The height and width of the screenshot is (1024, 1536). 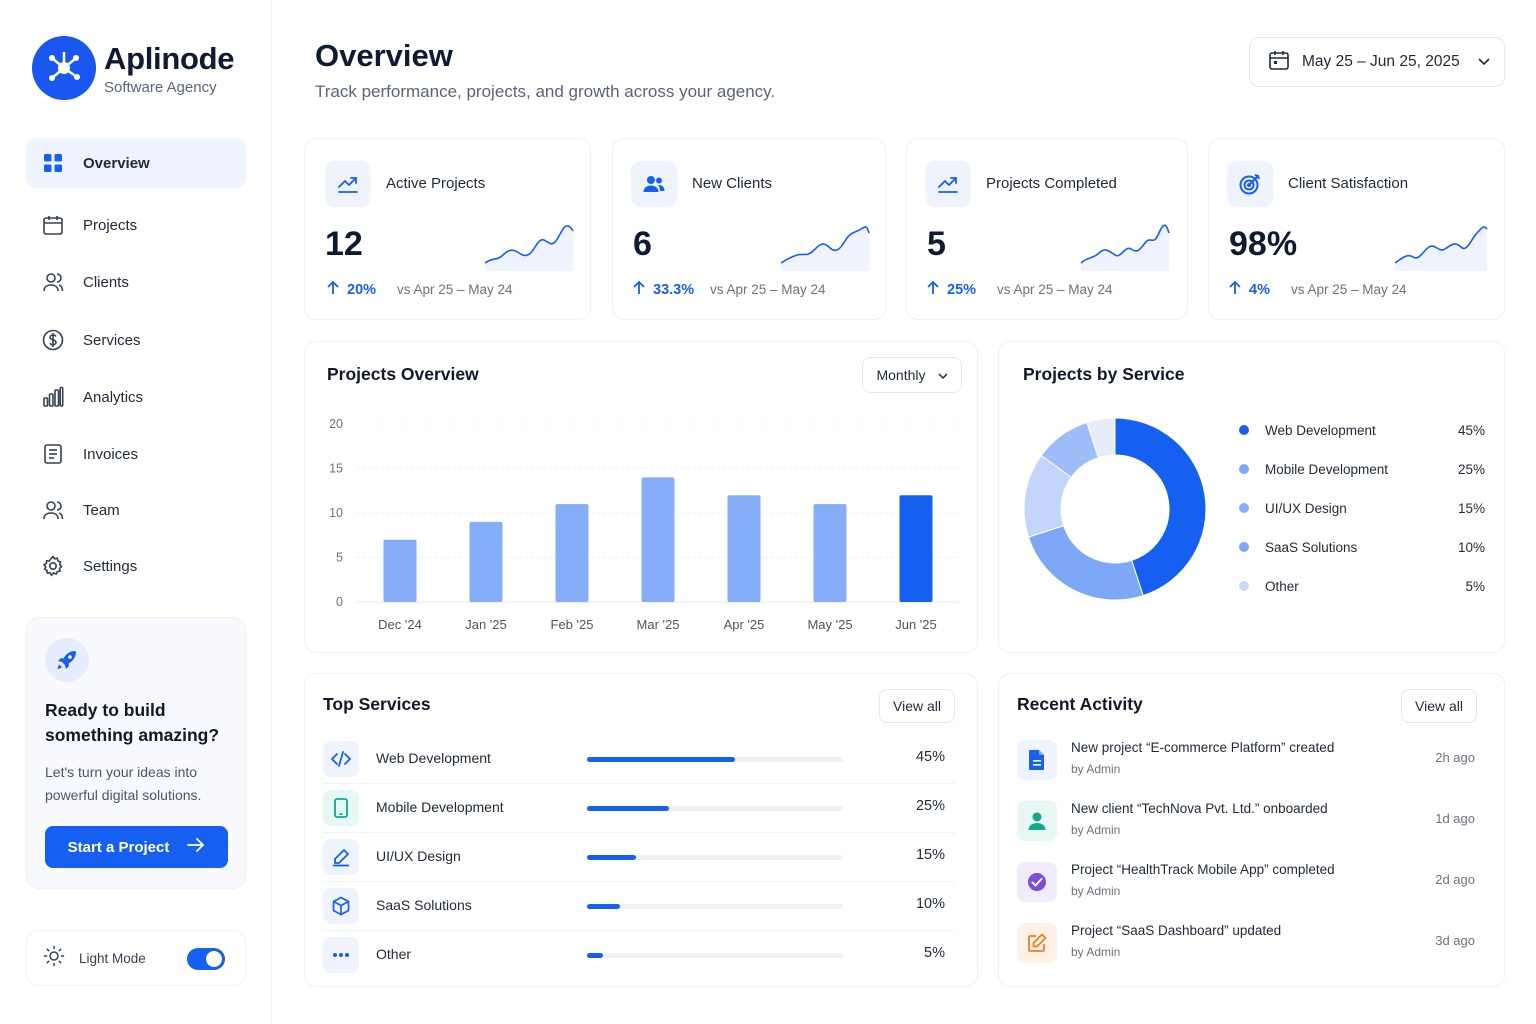 I want to click on x-tick-label: May '25, so click(x=829, y=624).